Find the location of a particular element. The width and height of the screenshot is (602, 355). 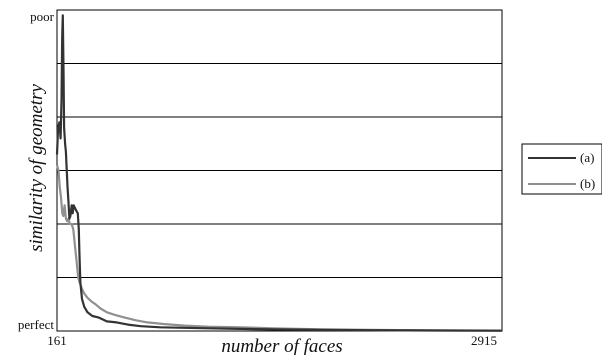

legend-label-a: (a) is located at coordinates (587, 157).